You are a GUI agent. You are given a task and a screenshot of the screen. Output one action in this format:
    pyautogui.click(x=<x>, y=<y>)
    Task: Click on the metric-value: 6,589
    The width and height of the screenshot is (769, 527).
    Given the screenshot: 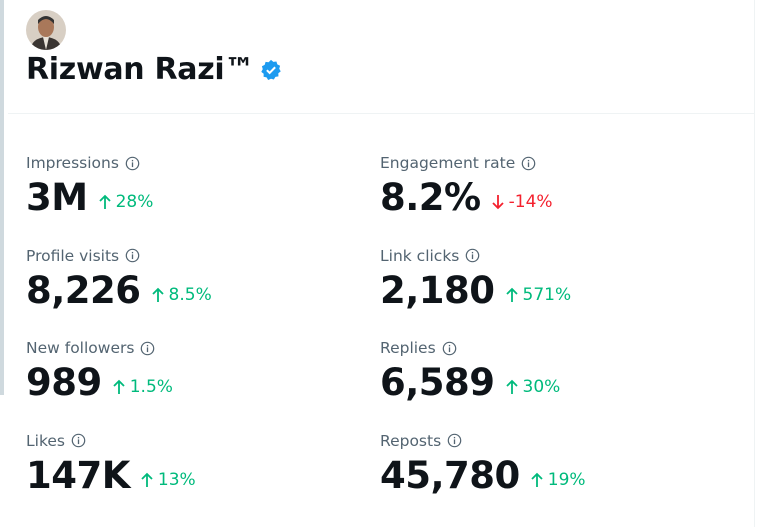 What is the action you would take?
    pyautogui.click(x=437, y=382)
    